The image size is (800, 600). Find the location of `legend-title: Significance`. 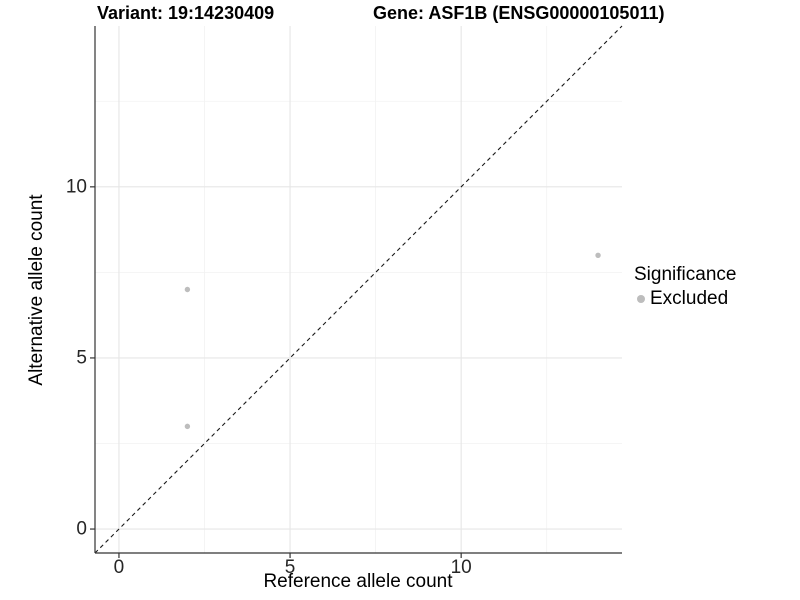

legend-title: Significance is located at coordinates (685, 274).